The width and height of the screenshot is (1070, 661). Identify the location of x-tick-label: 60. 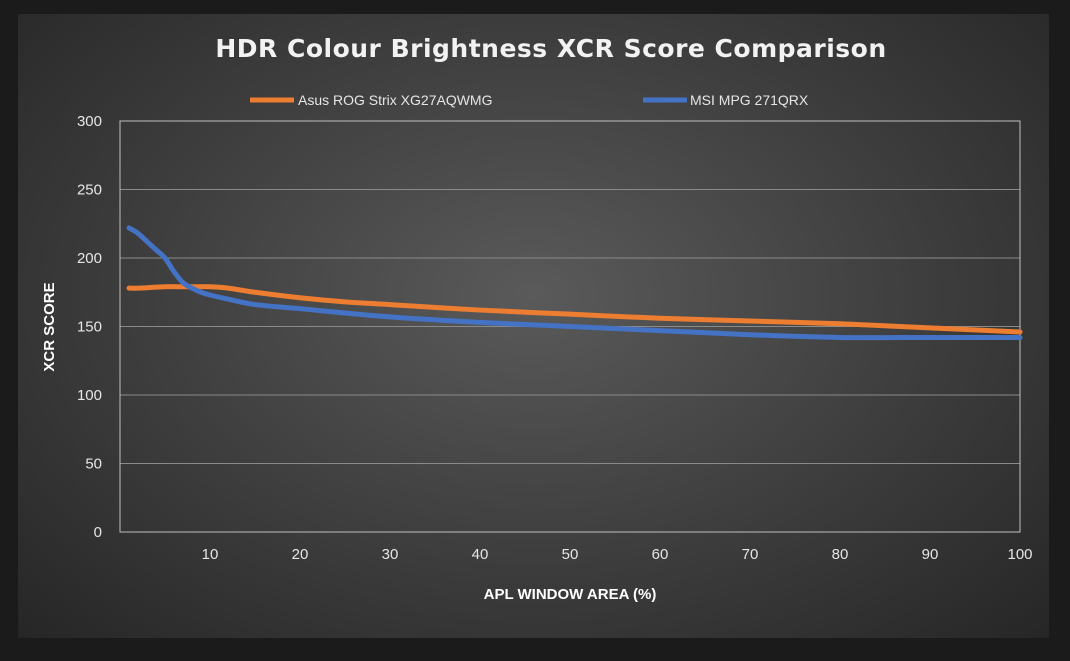
(660, 554).